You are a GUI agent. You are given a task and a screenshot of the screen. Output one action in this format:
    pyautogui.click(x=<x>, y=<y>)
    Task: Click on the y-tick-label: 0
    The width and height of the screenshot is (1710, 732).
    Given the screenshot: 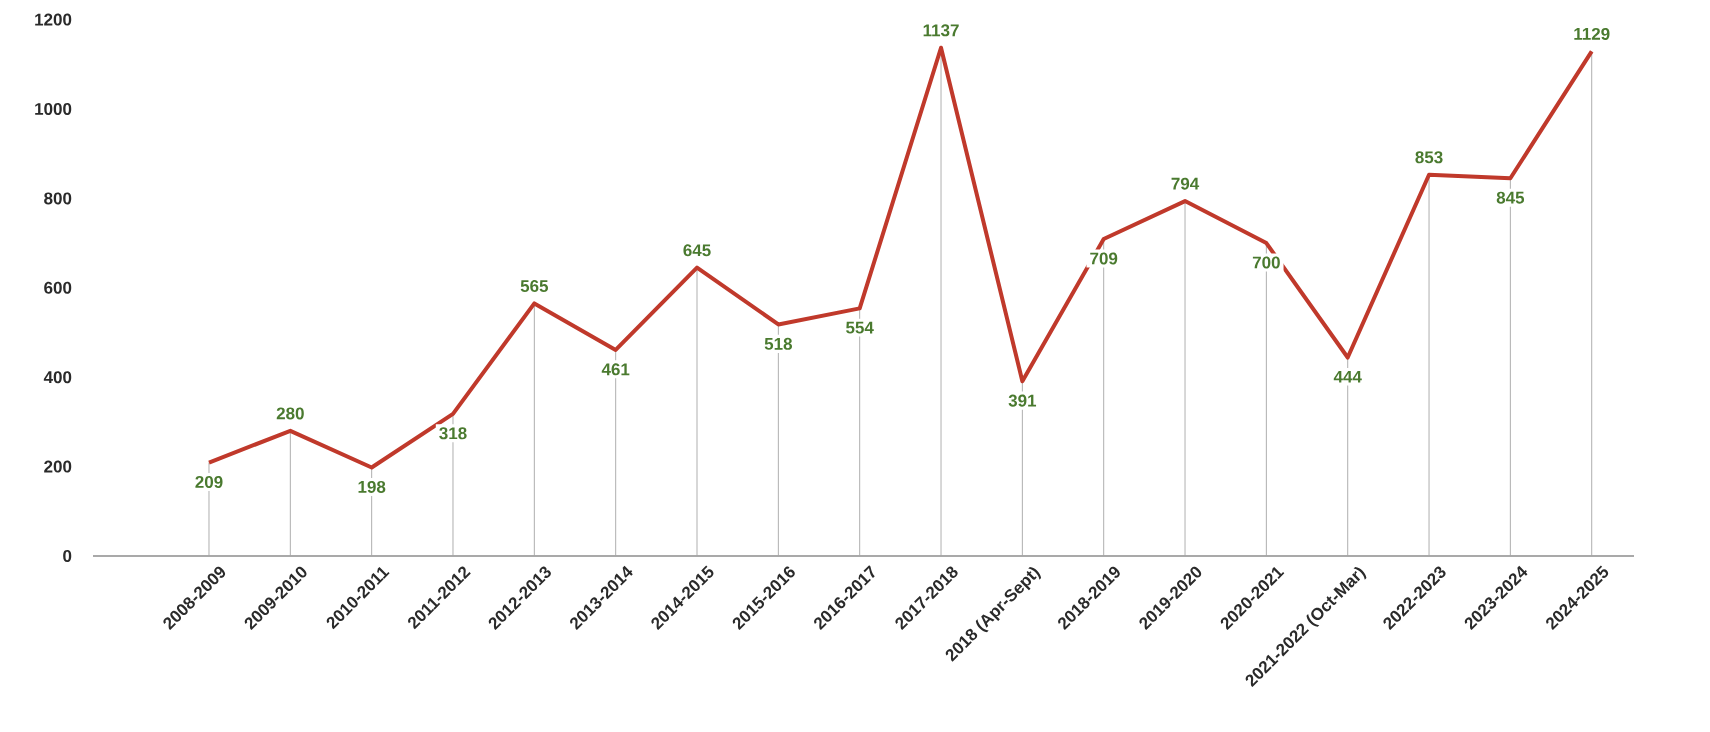 What is the action you would take?
    pyautogui.click(x=67, y=555)
    